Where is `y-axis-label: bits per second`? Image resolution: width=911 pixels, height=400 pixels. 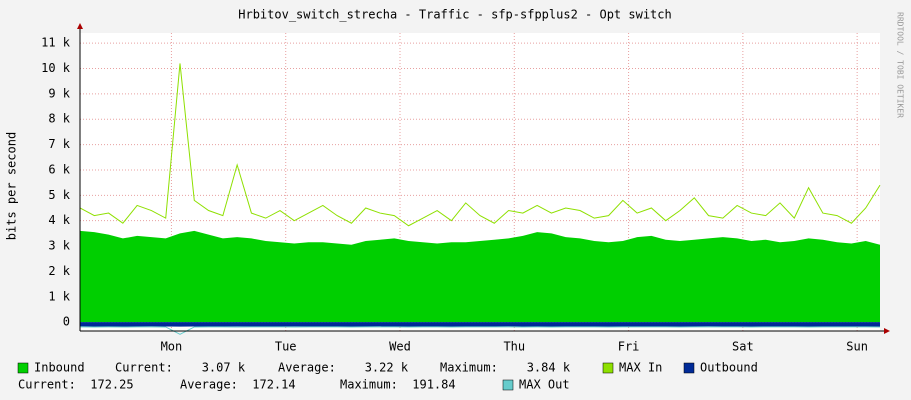 y-axis-label: bits per second is located at coordinates (12, 186).